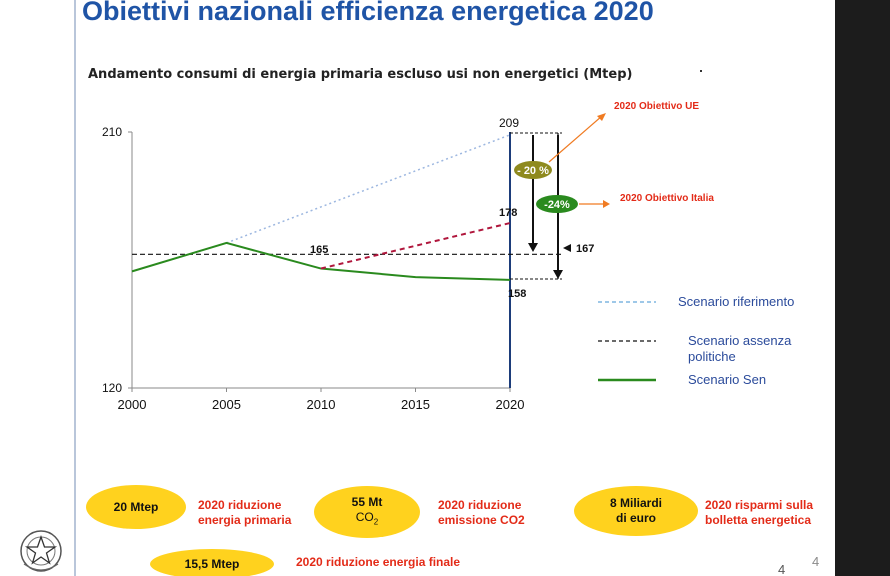 The image size is (890, 576). I want to click on label-165: 165, so click(319, 250).